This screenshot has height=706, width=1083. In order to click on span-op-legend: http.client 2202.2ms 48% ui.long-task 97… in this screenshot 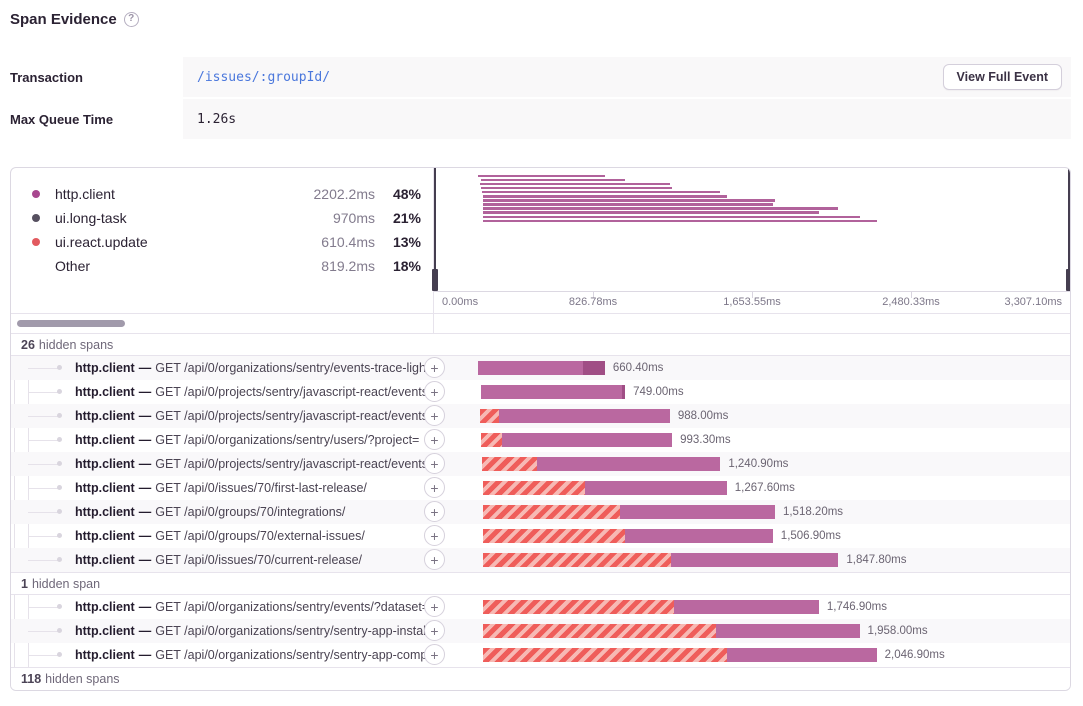, I will do `click(222, 240)`.